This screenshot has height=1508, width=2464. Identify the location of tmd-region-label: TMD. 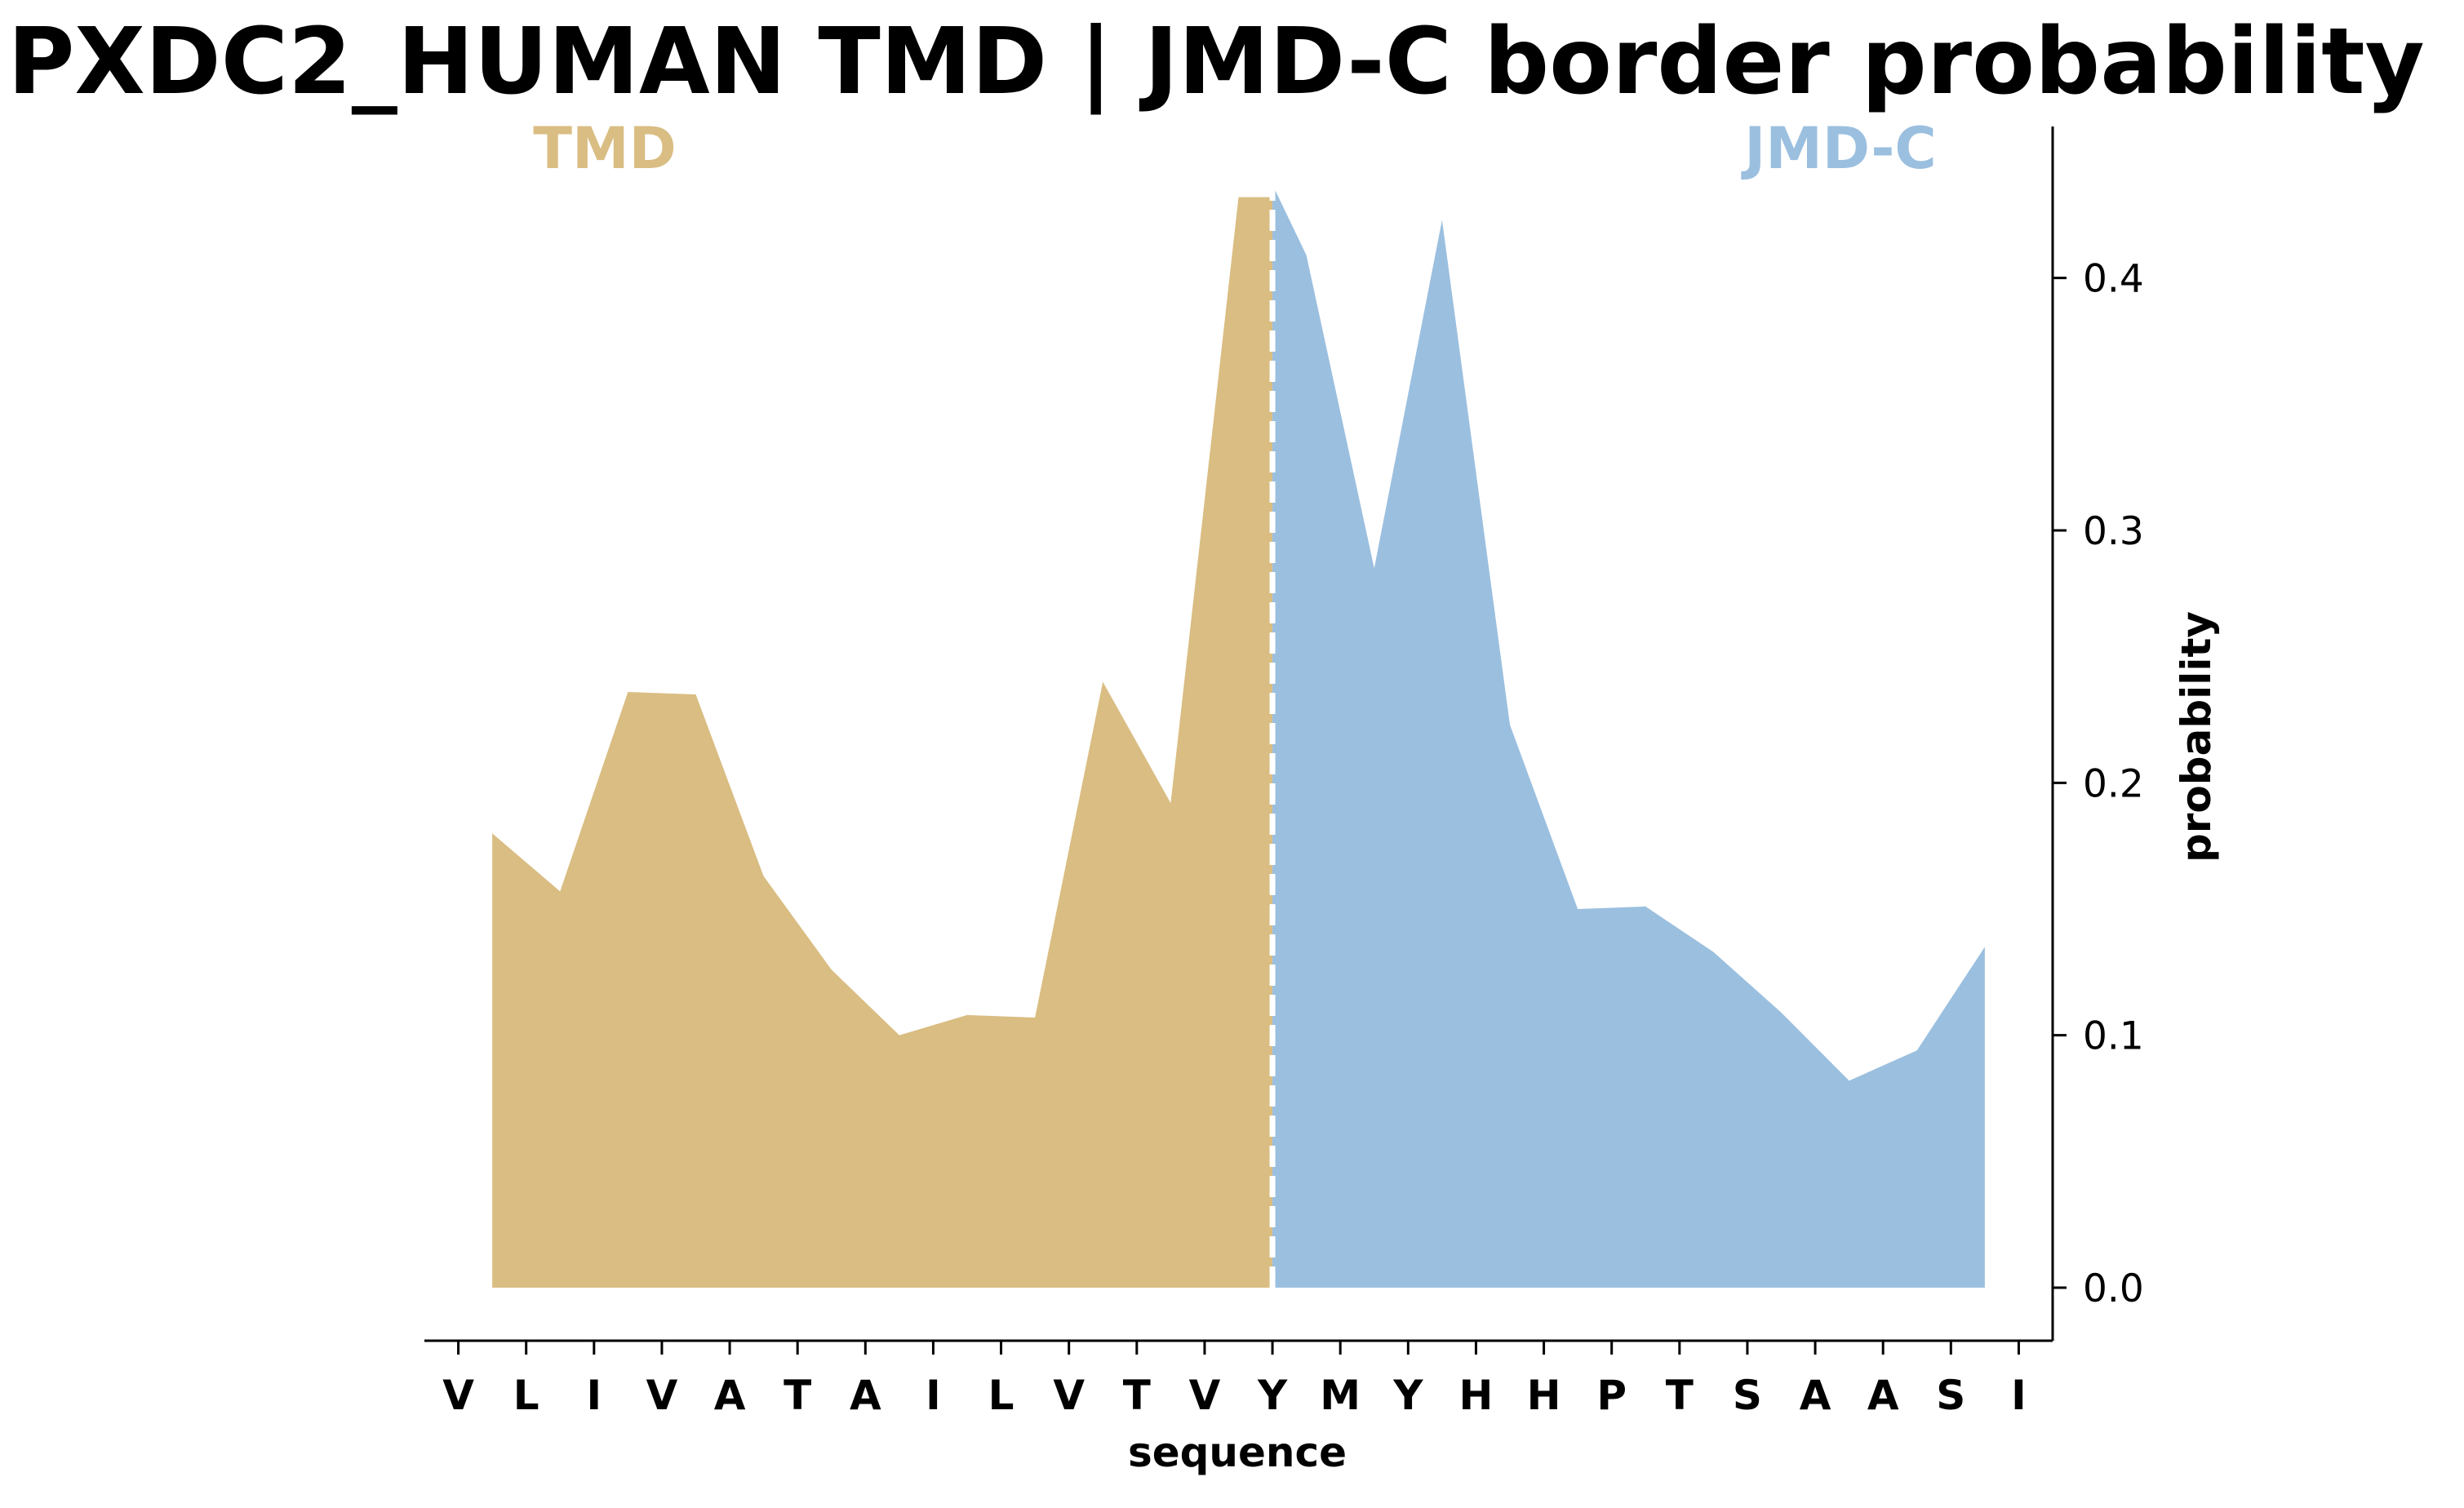
(605, 148).